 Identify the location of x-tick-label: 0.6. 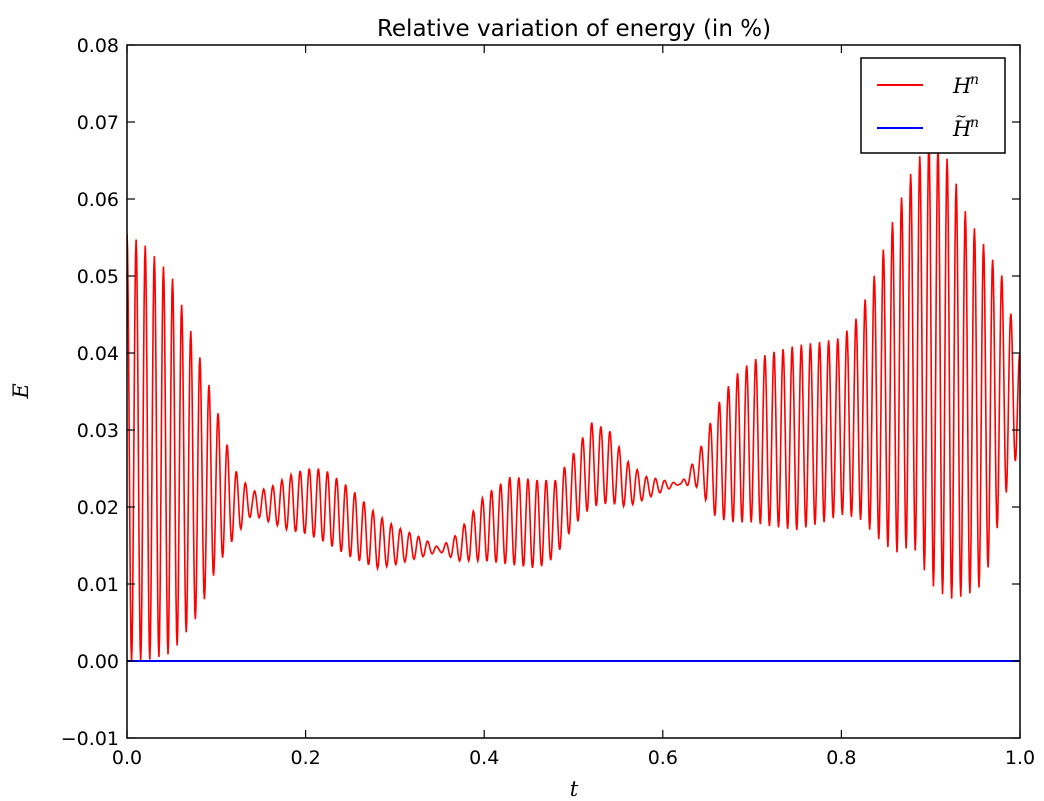
(663, 758).